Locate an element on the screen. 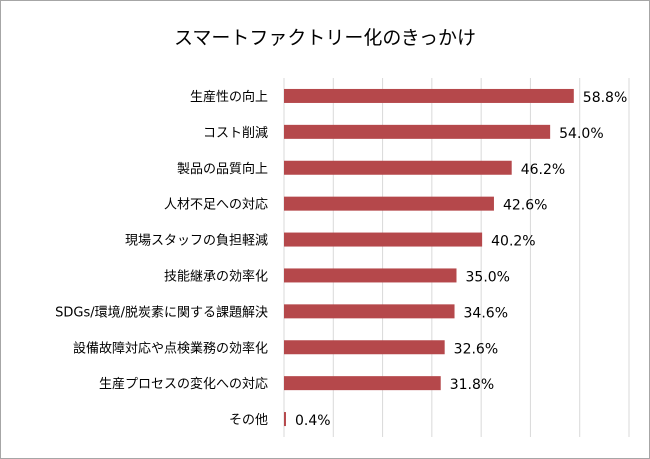  category-label: 生産プロセスの変化への対応 is located at coordinates (183, 384).